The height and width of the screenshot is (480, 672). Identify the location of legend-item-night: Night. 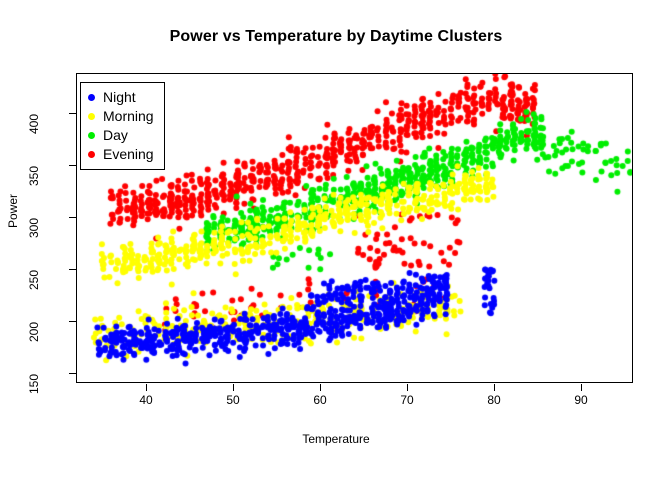
(121, 97).